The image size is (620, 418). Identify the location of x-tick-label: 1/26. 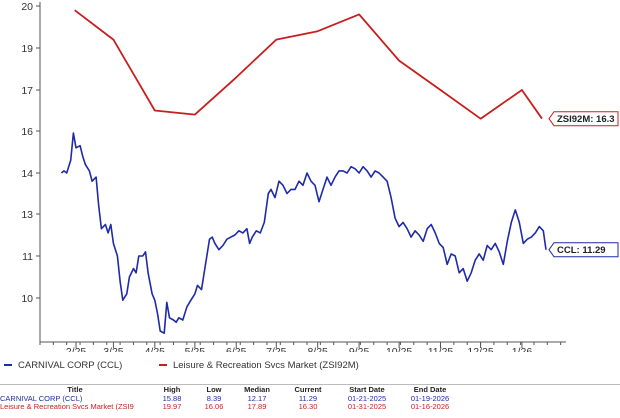
(522, 349).